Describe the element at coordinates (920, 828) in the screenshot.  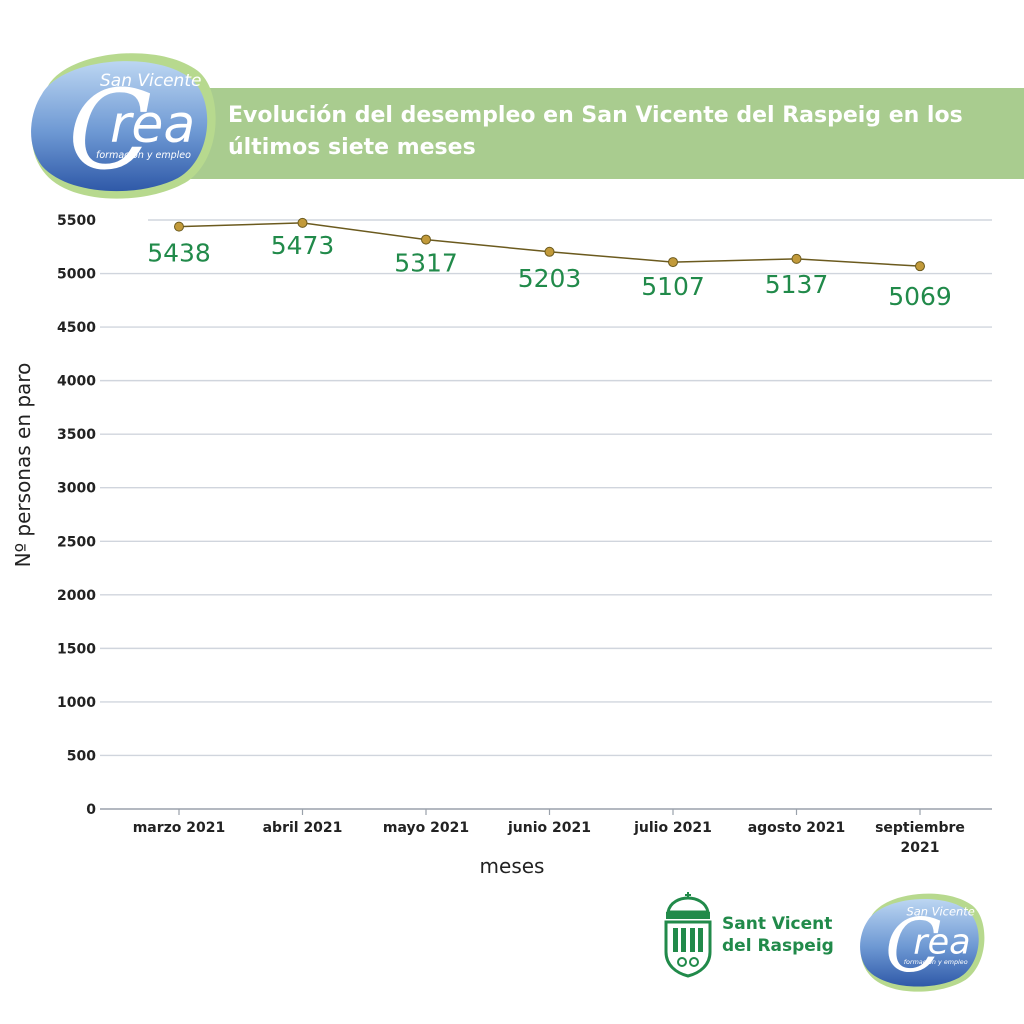
I see `x-tick-label: septiembre` at that location.